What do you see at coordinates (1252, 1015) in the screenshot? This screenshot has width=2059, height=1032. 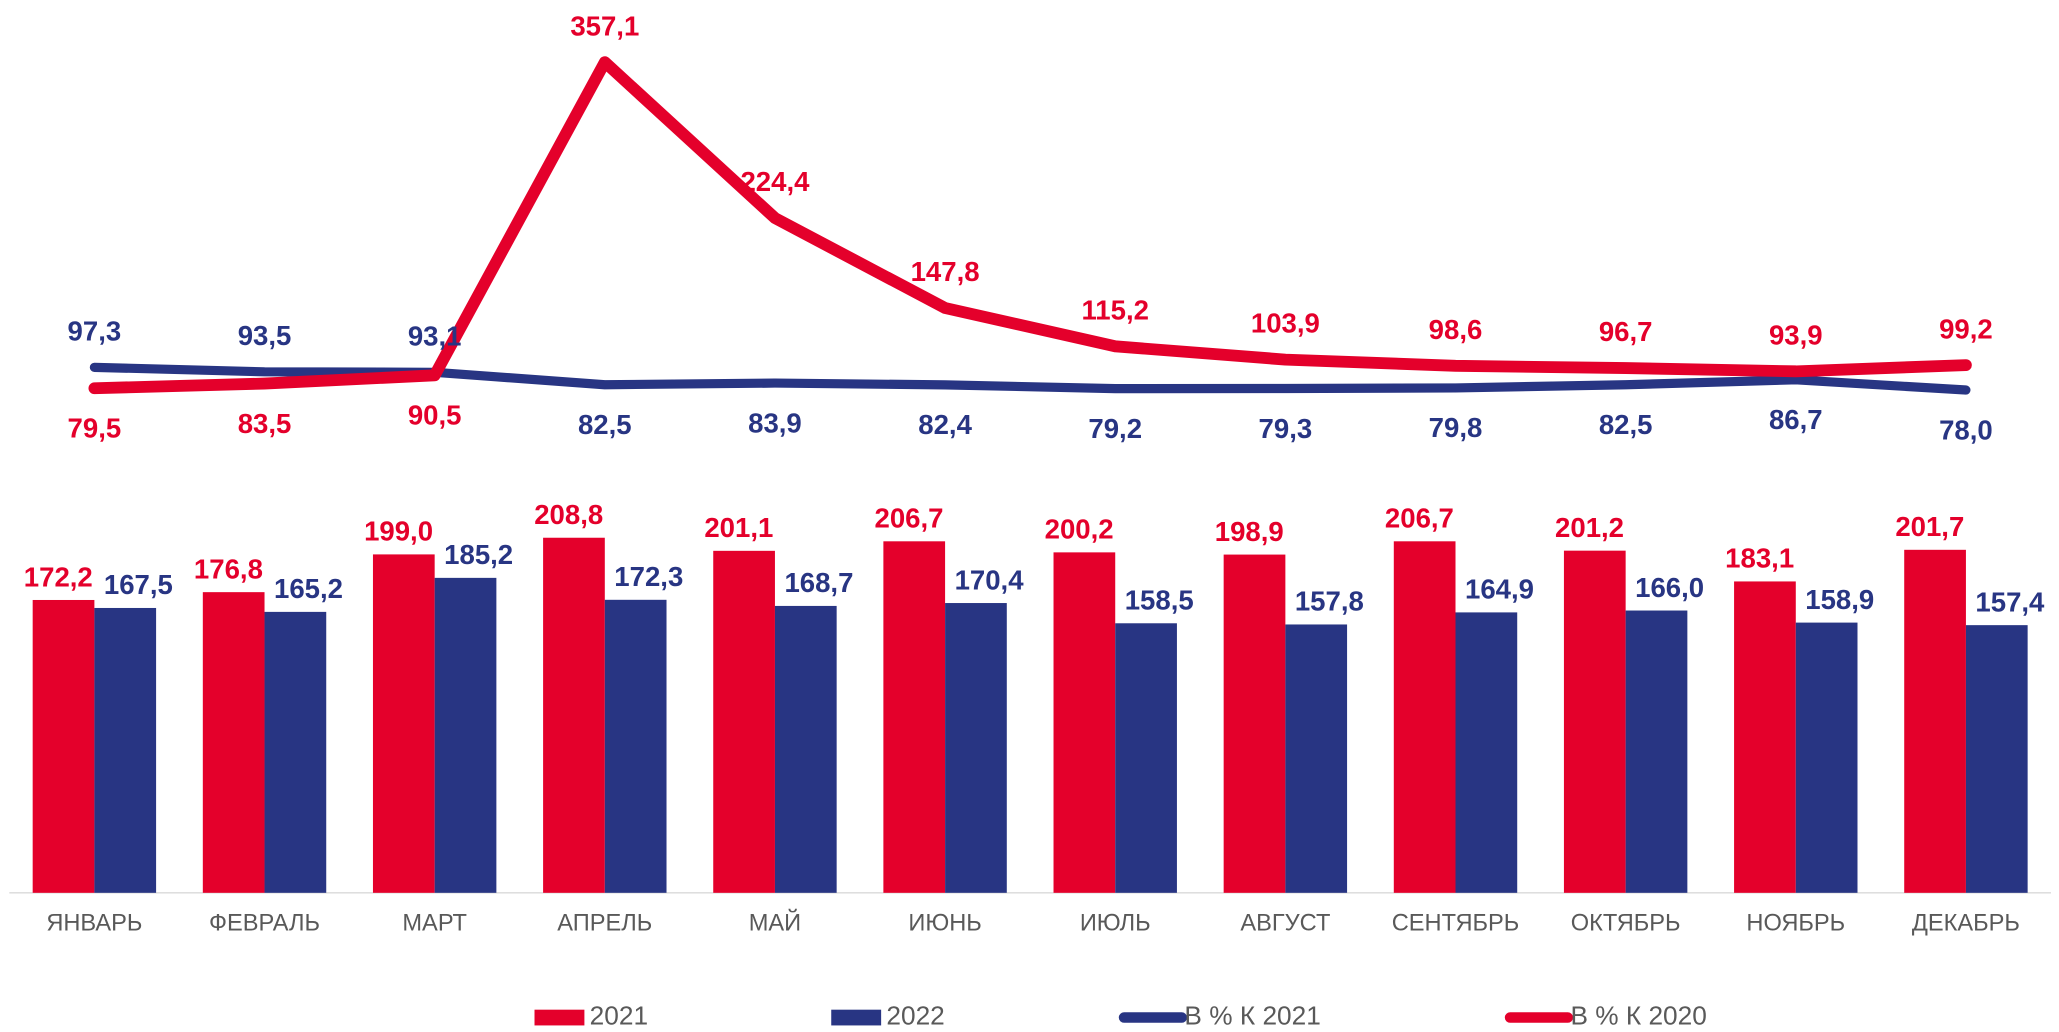 I see `legend-label: В % К 2021` at bounding box center [1252, 1015].